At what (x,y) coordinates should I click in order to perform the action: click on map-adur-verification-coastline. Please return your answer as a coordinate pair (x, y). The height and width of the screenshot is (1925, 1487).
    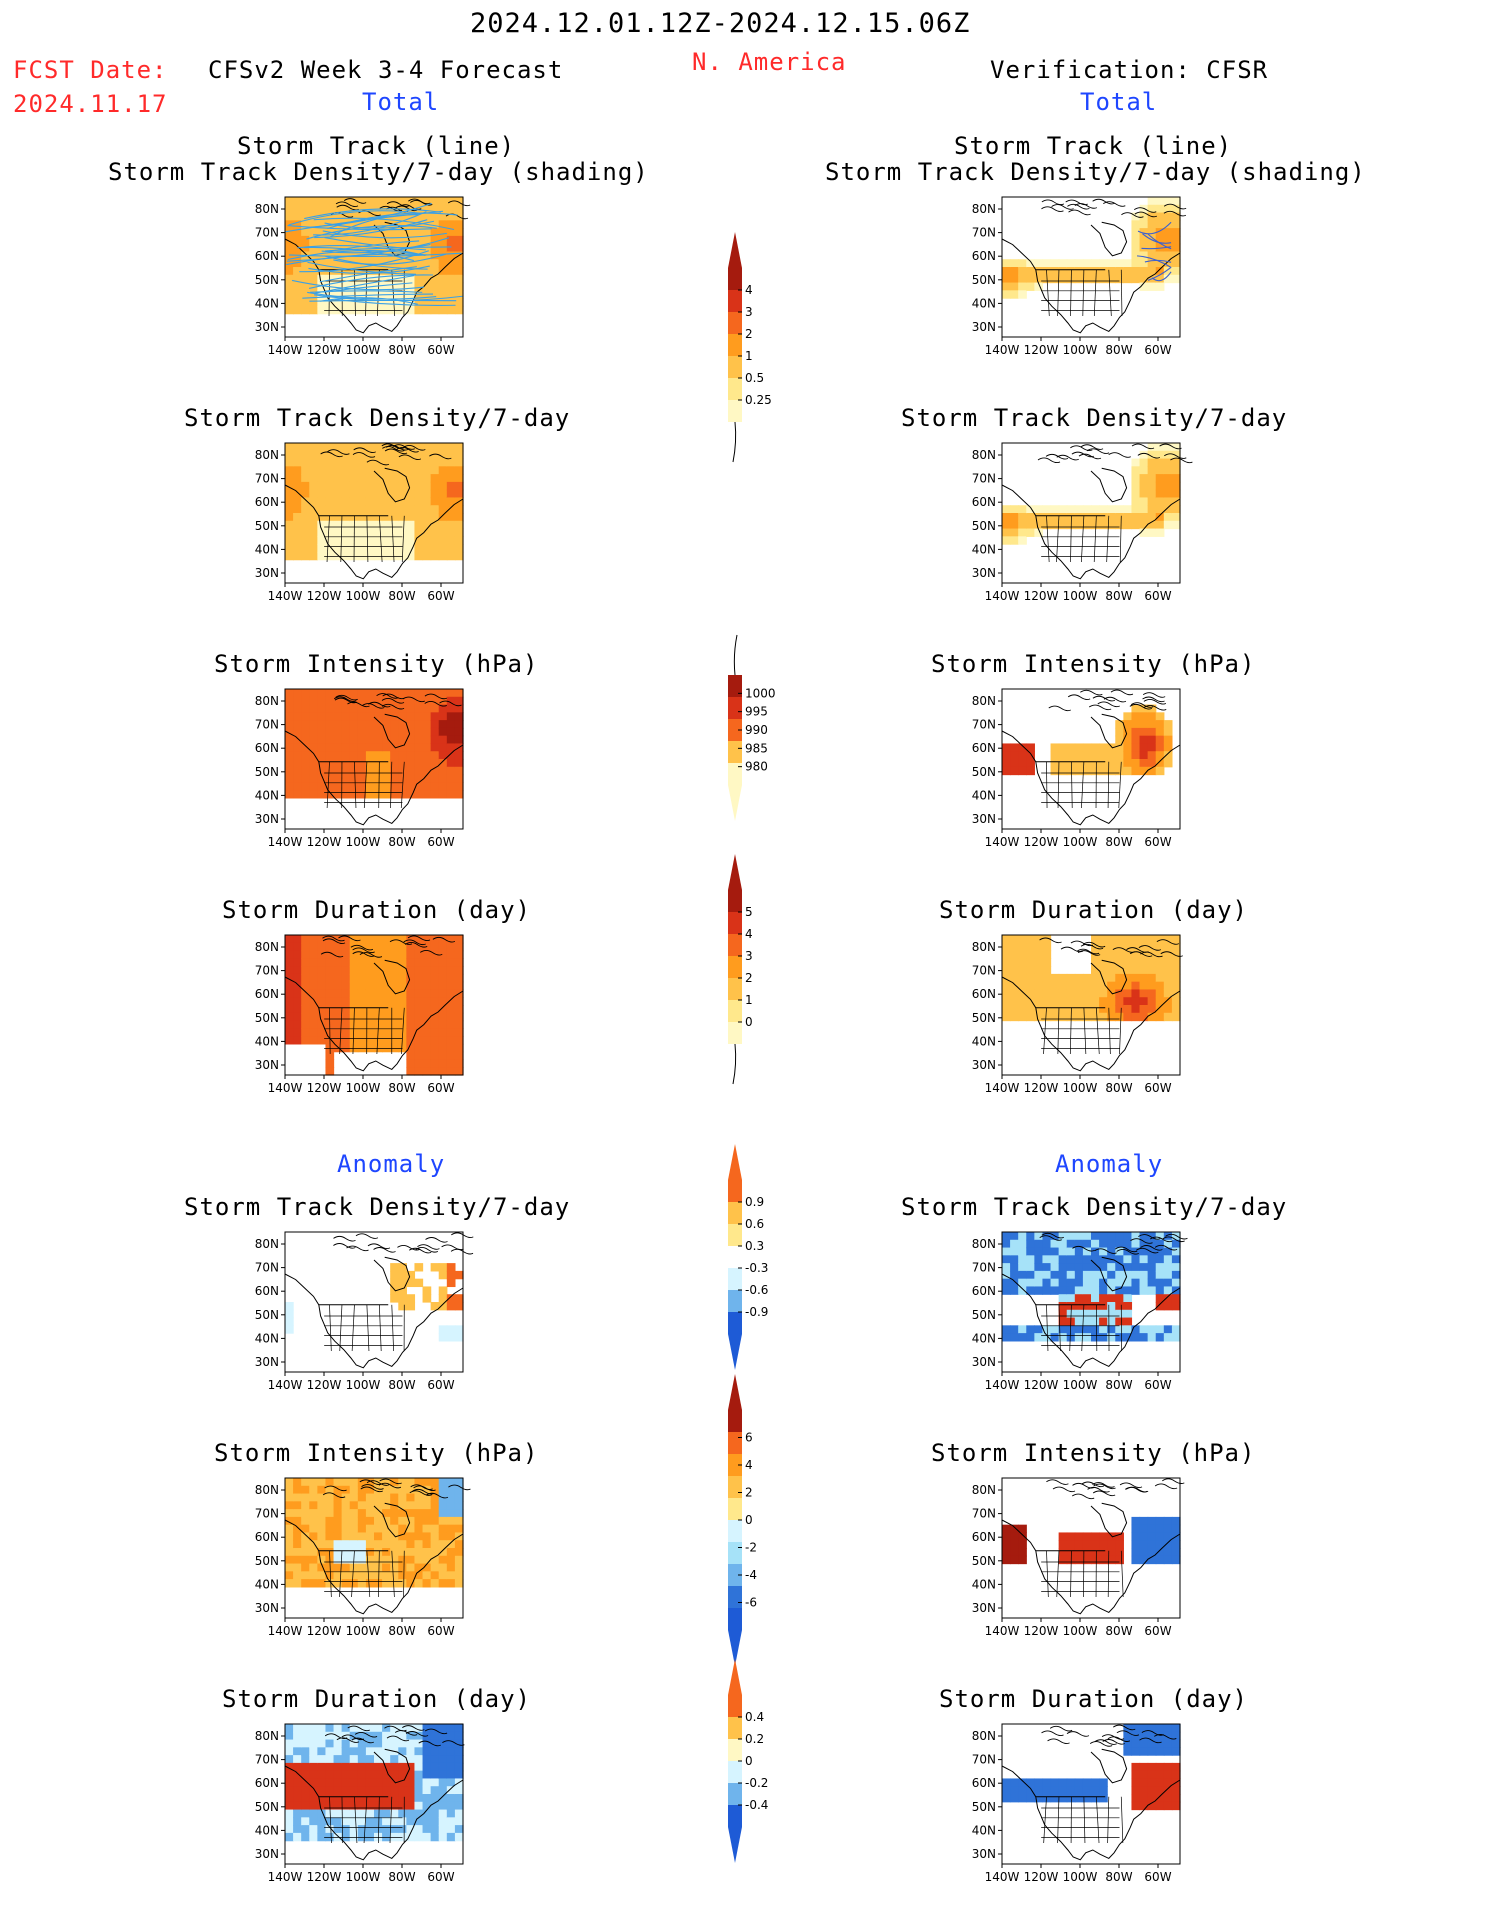
    Looking at the image, I should click on (1091, 1792).